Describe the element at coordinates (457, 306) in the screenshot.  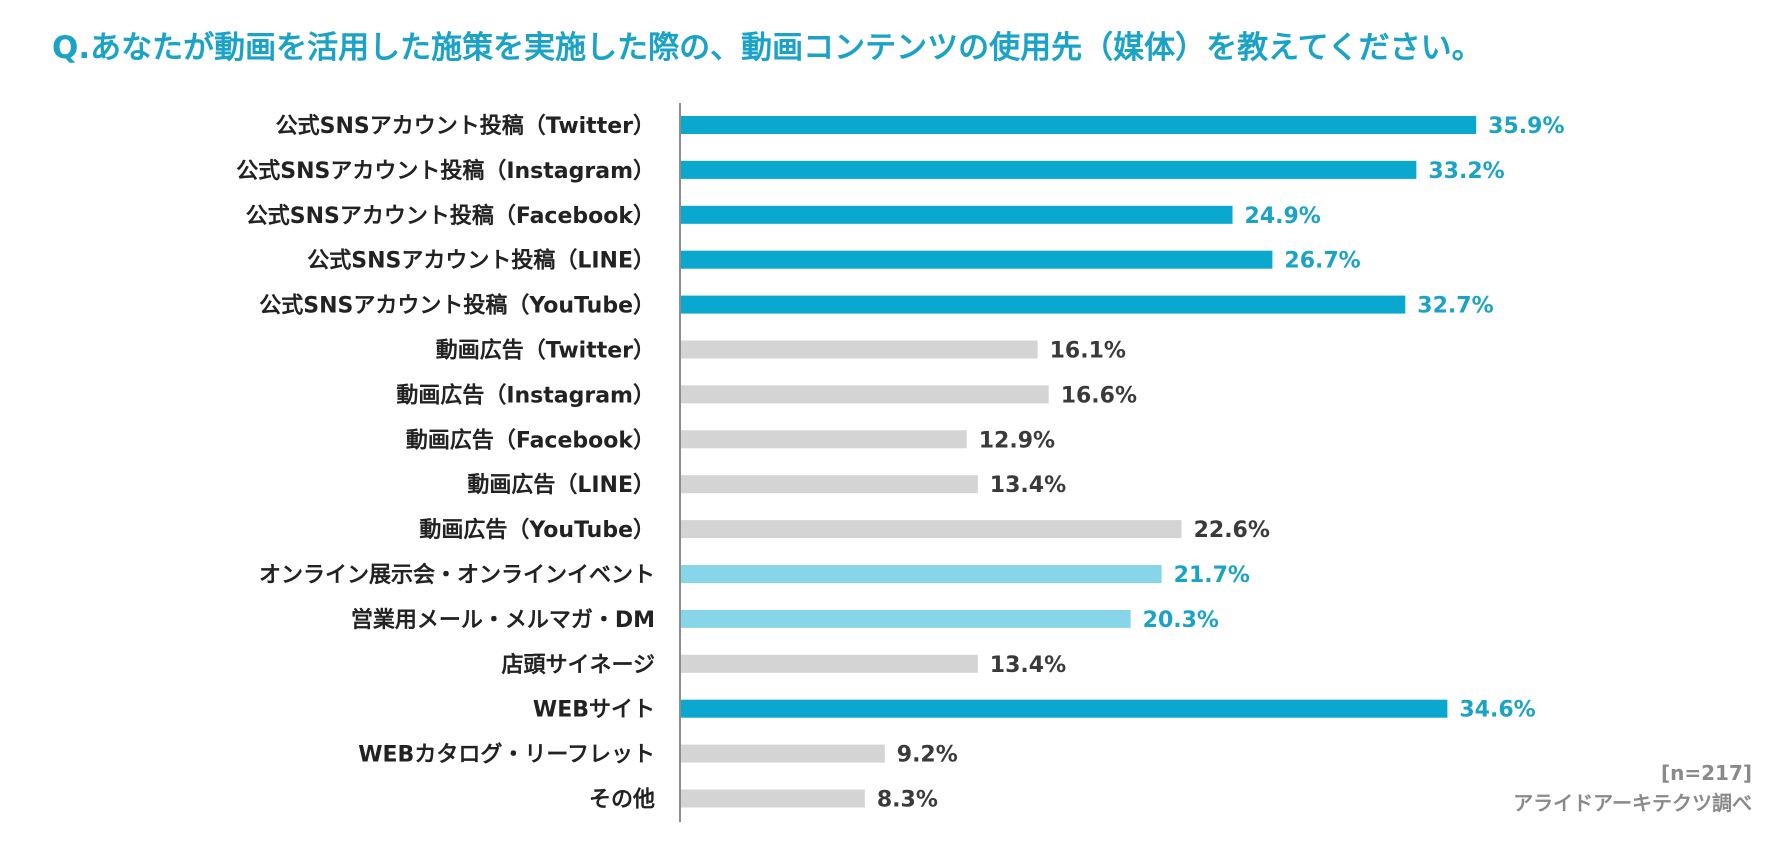
I see `category-label: 公式SNSアカウント投稿（YouTube）` at that location.